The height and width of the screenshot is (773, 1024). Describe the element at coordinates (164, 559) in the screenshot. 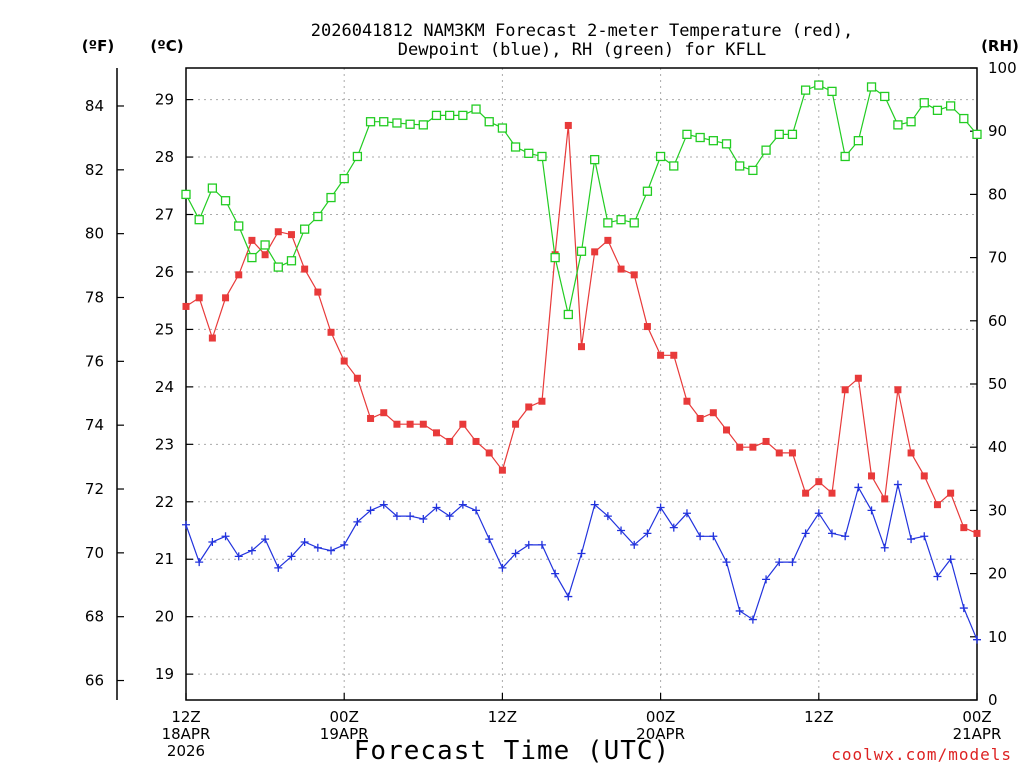

I see `celsius-tick-label: 21` at that location.